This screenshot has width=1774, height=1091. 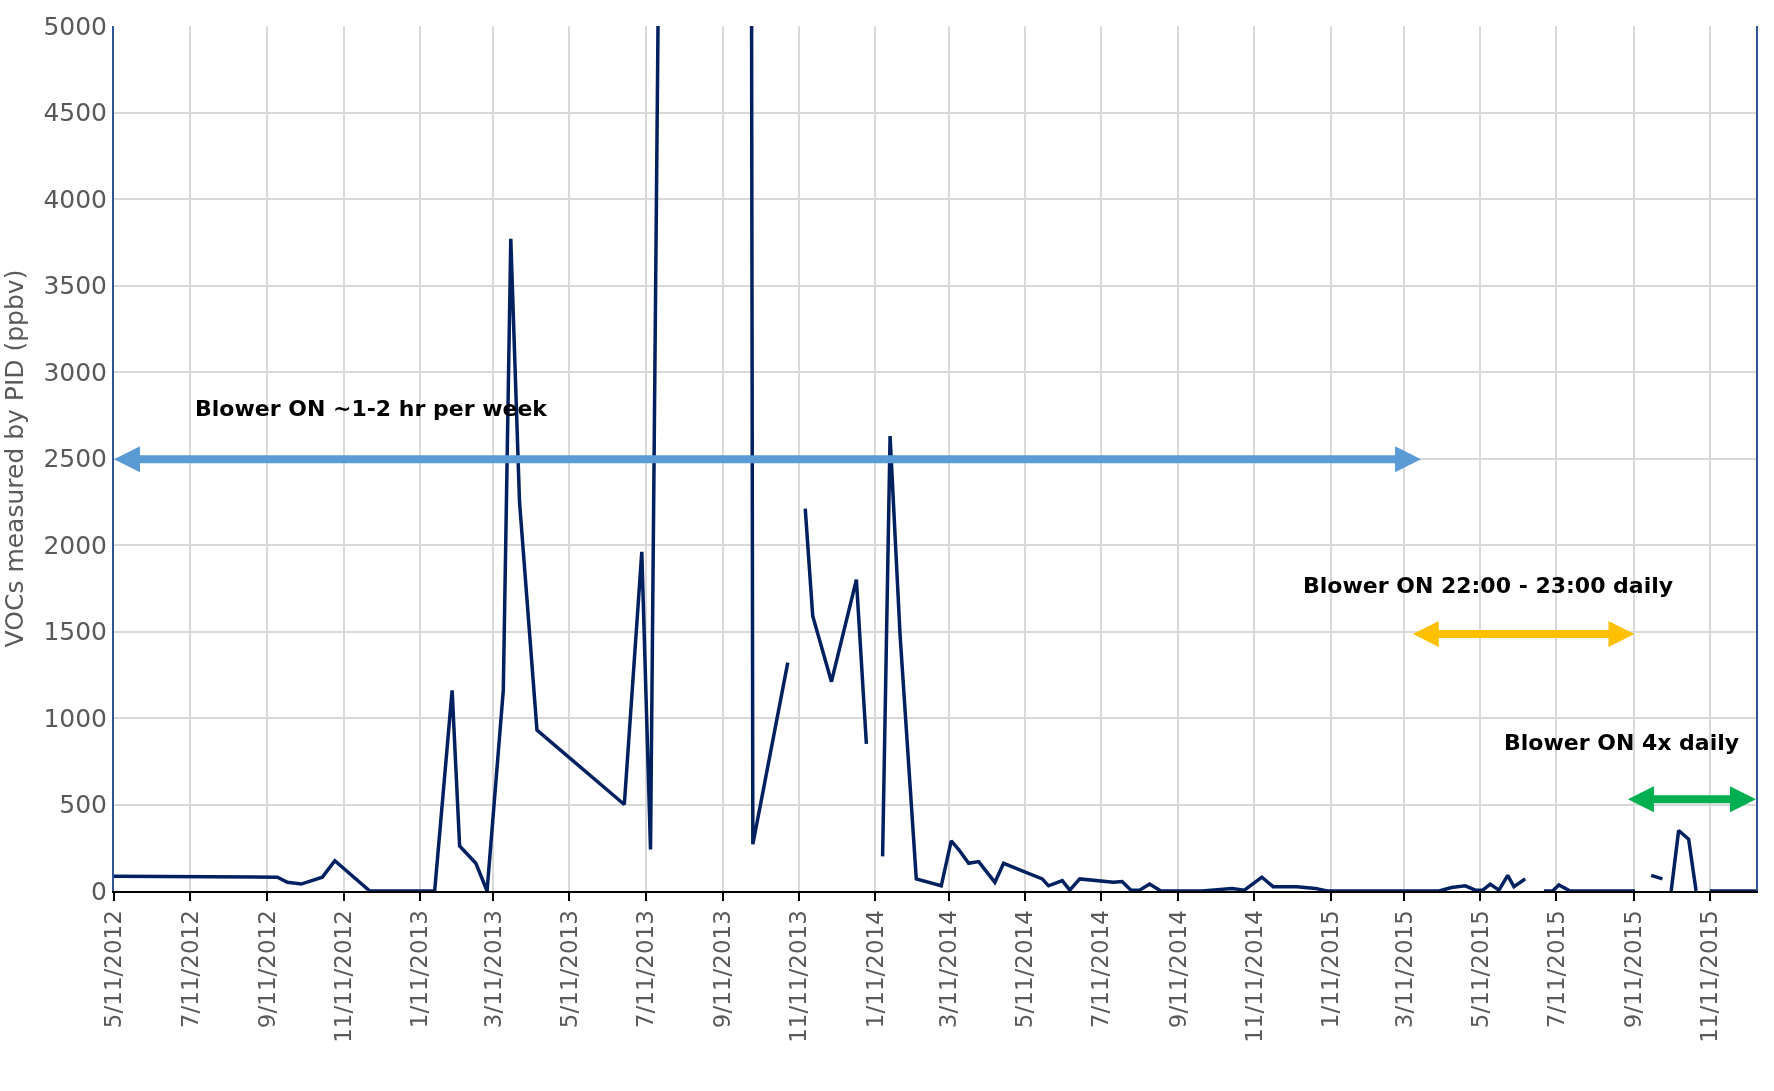 What do you see at coordinates (1330, 969) in the screenshot?
I see `x-tick-label: 1/11/2015` at bounding box center [1330, 969].